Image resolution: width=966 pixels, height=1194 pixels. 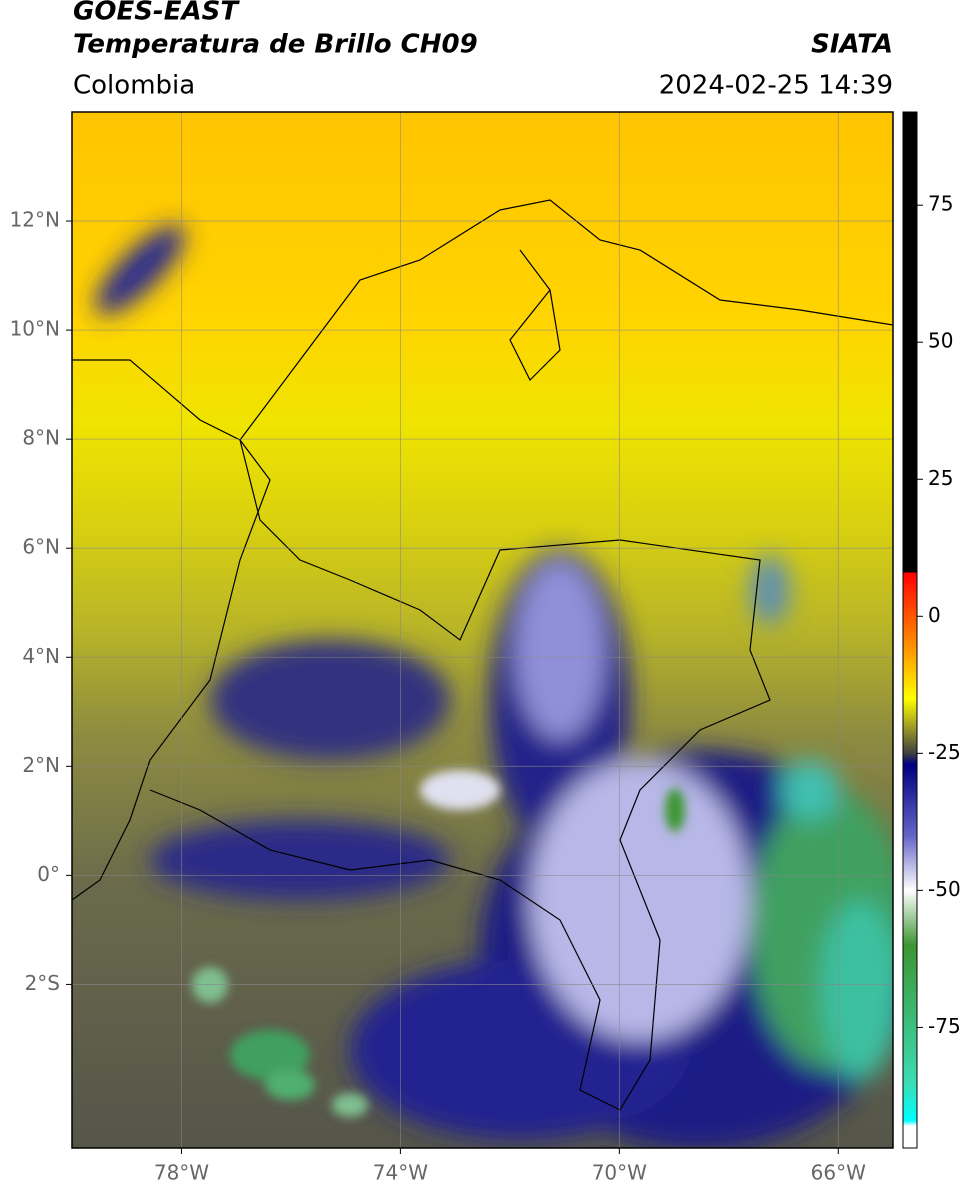 I want to click on y-tick-label: 2°N, so click(x=41, y=765).